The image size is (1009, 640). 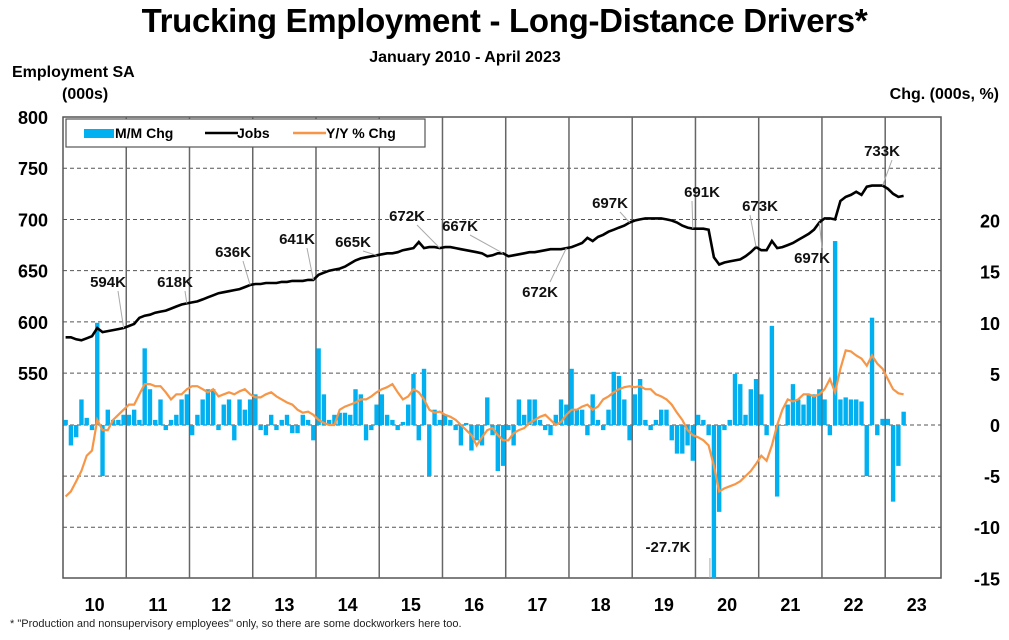 What do you see at coordinates (353, 242) in the screenshot?
I see `annotation-label: 665K` at bounding box center [353, 242].